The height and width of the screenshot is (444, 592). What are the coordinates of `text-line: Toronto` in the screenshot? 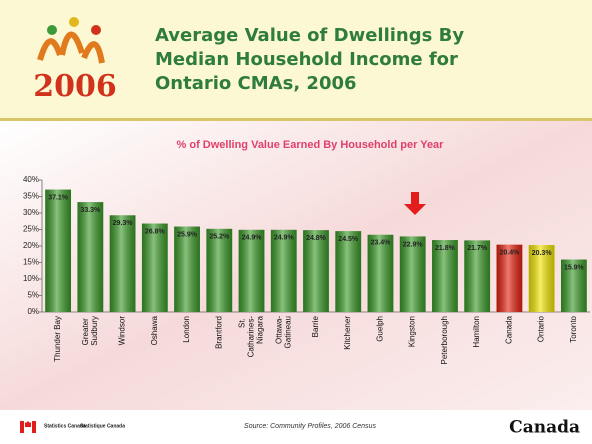 It's located at (573, 328).